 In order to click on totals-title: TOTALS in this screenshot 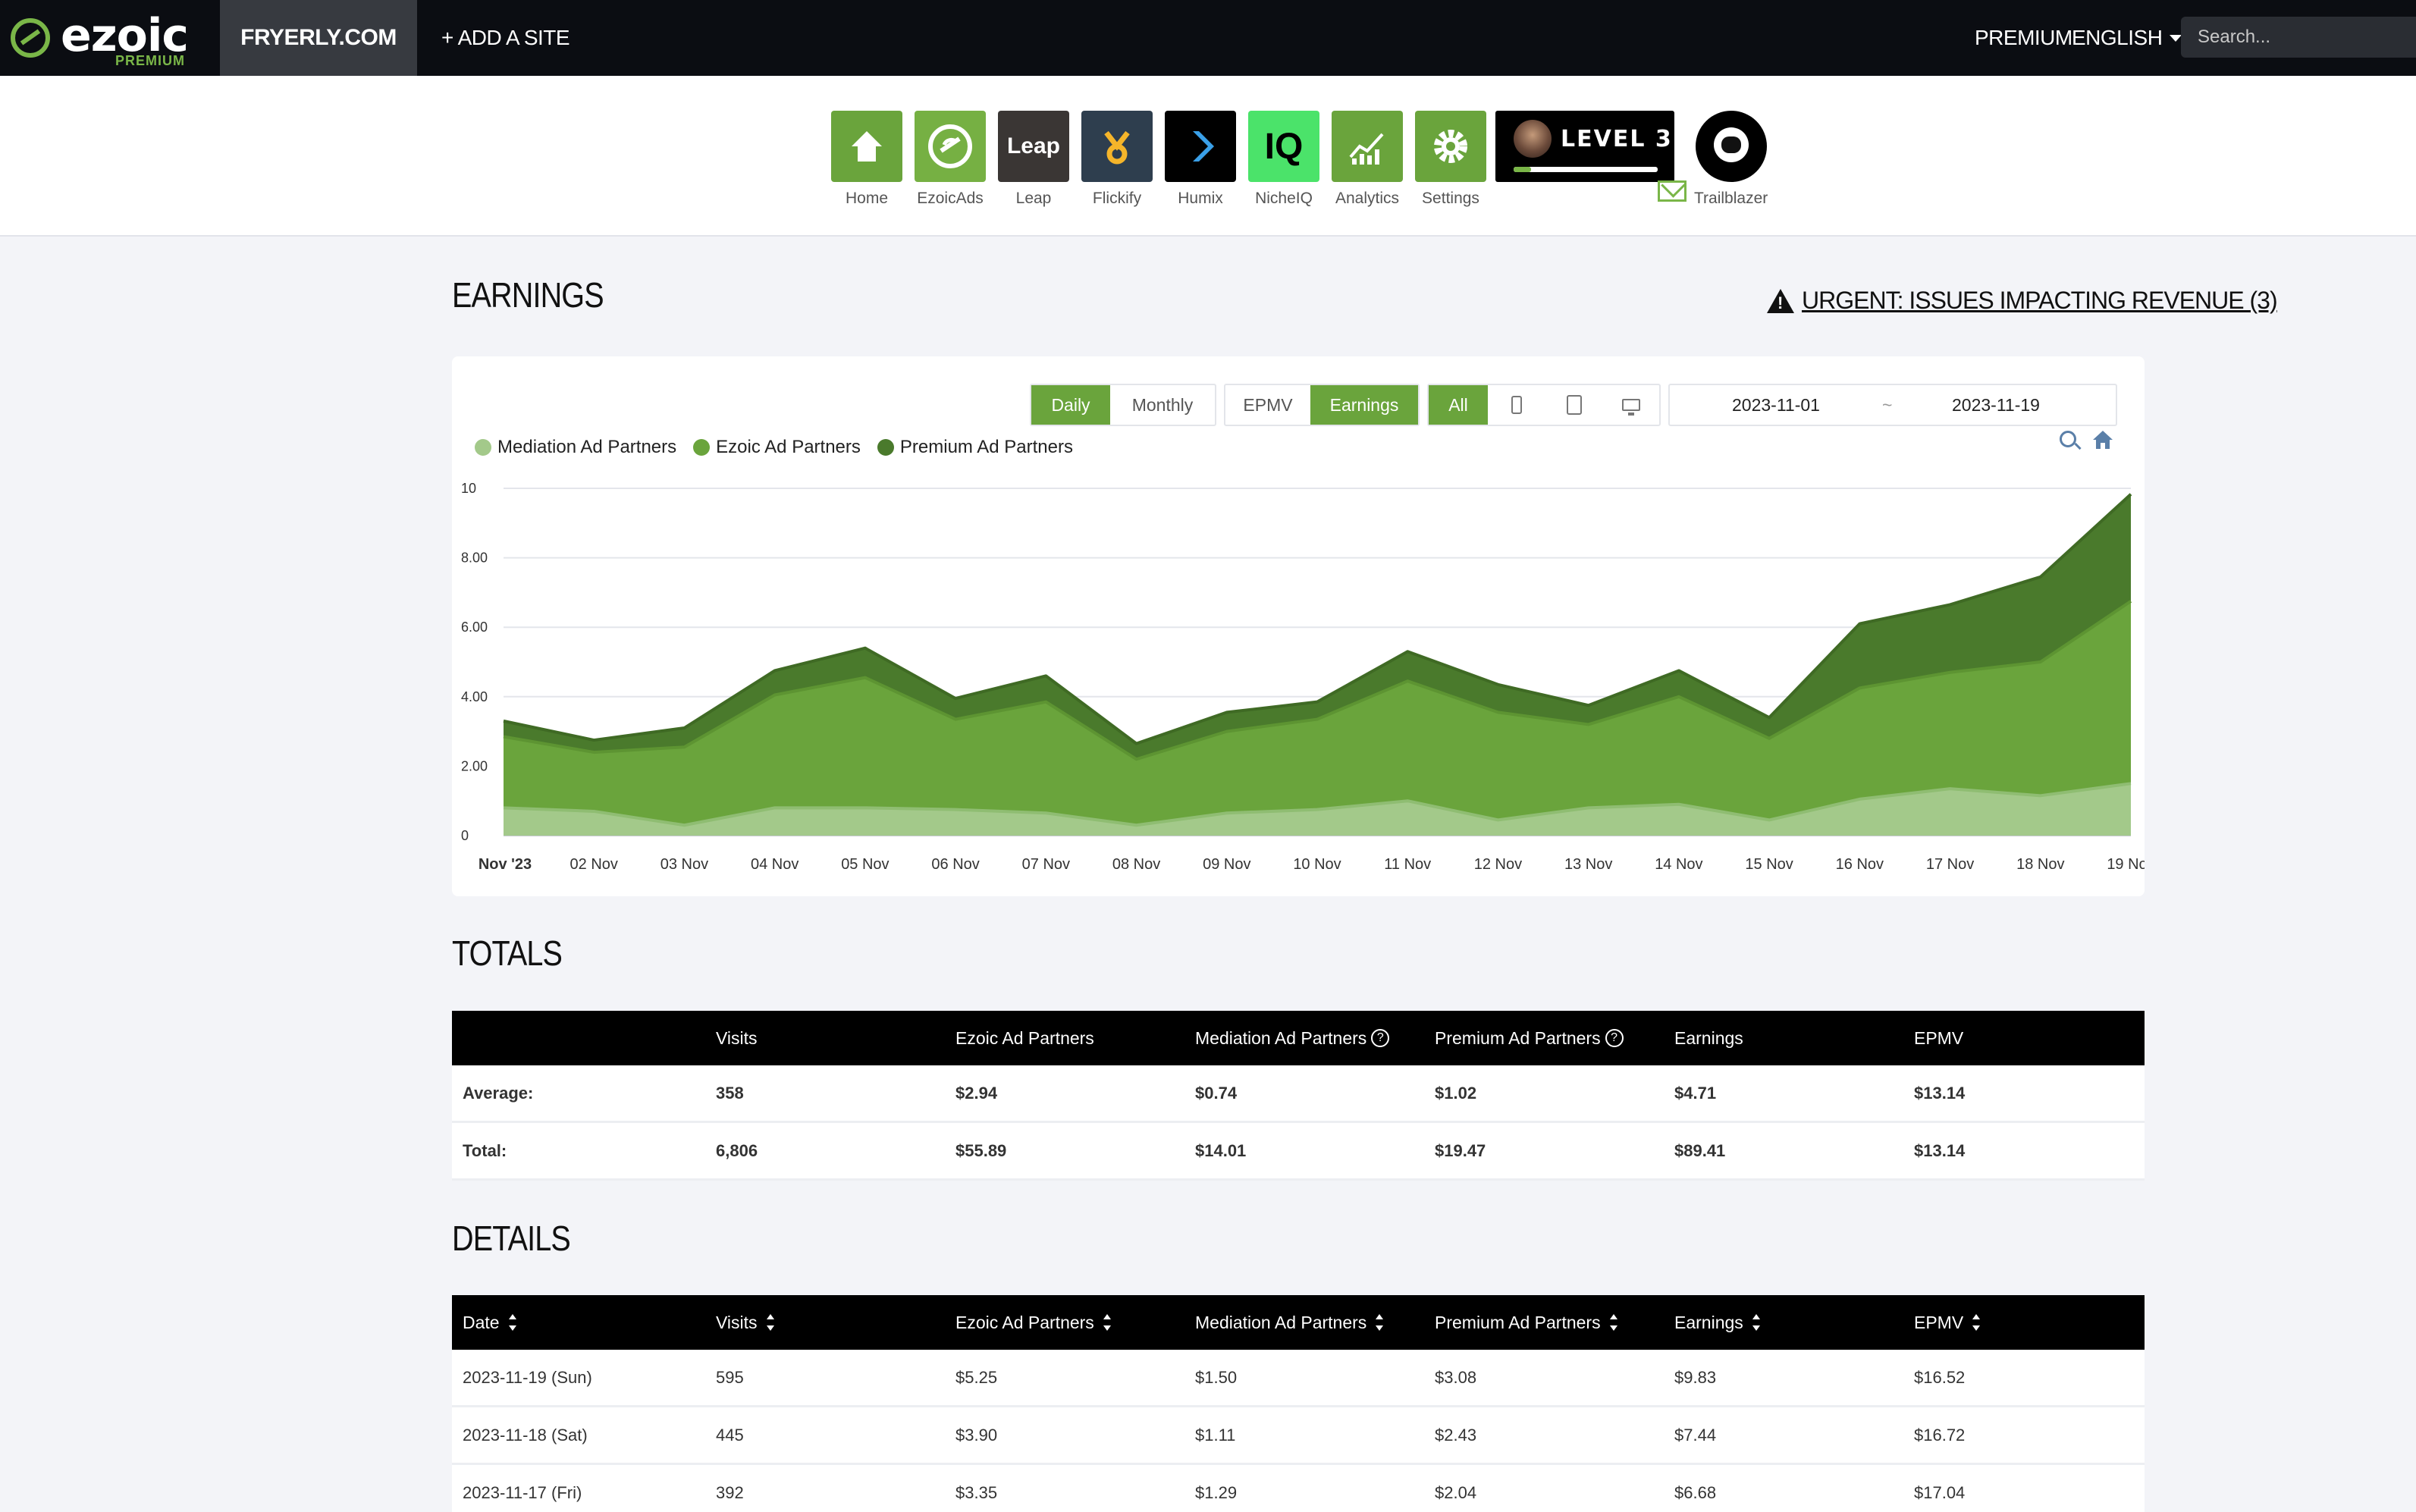, I will do `click(507, 953)`.